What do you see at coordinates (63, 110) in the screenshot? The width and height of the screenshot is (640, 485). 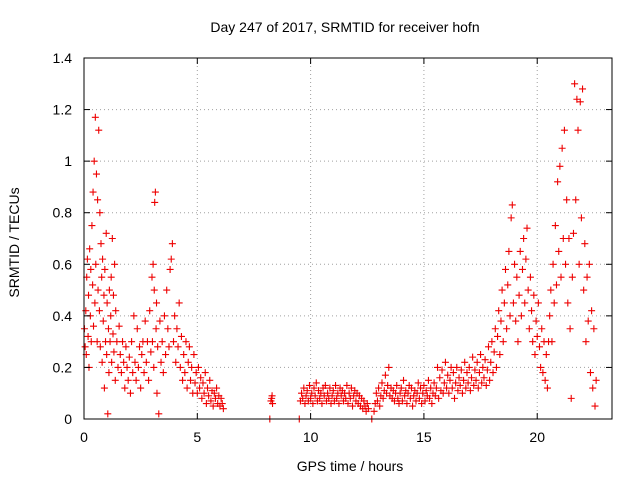 I see `y-tick-label: 1.2` at bounding box center [63, 110].